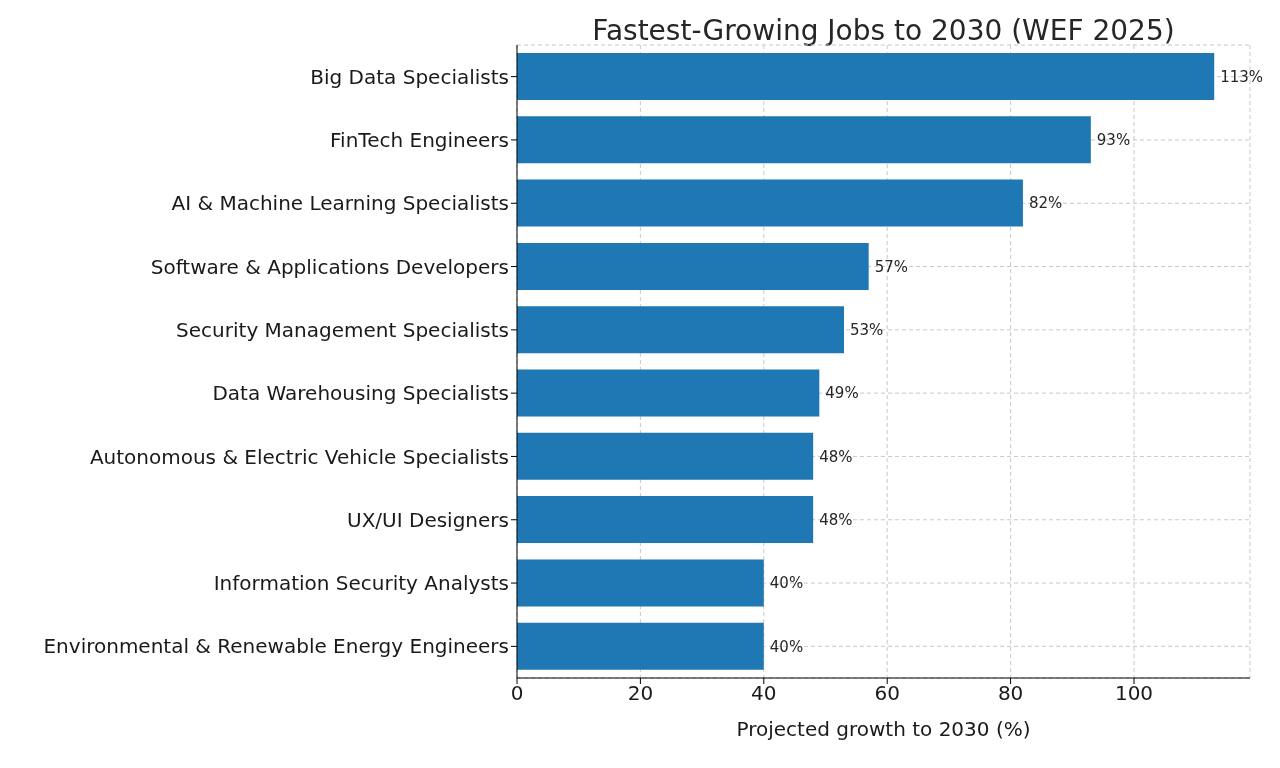  I want to click on data-label: 53%, so click(867, 330).